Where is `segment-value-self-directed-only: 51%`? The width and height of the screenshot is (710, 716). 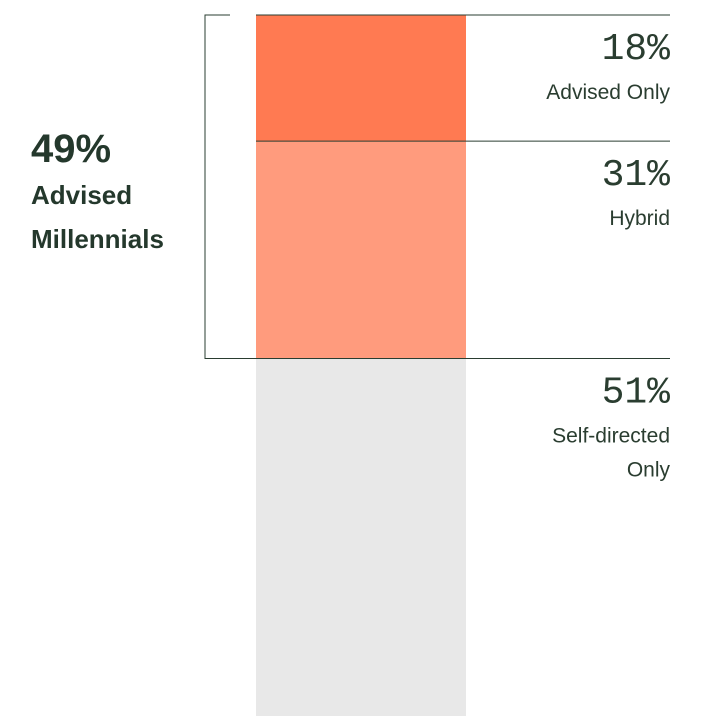
segment-value-self-directed-only: 51% is located at coordinates (636, 392).